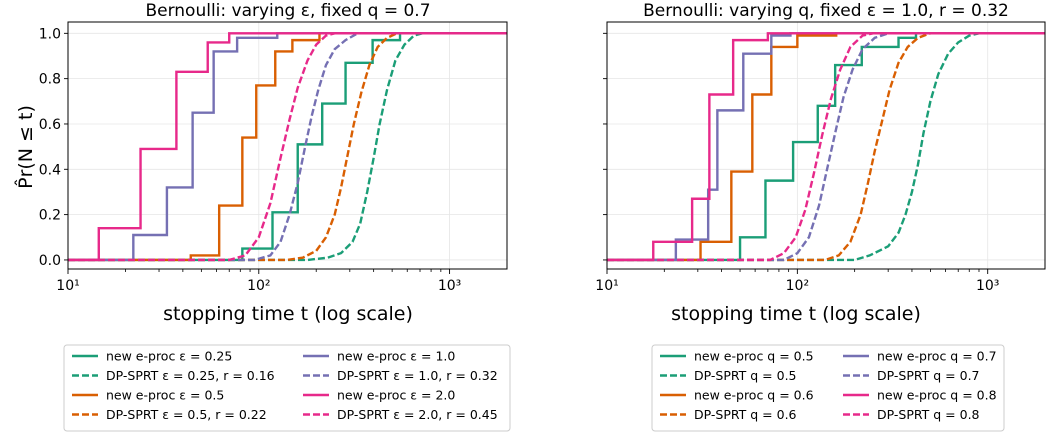  I want to click on legend-label: new e-proc q = 0.5, so click(754, 356).